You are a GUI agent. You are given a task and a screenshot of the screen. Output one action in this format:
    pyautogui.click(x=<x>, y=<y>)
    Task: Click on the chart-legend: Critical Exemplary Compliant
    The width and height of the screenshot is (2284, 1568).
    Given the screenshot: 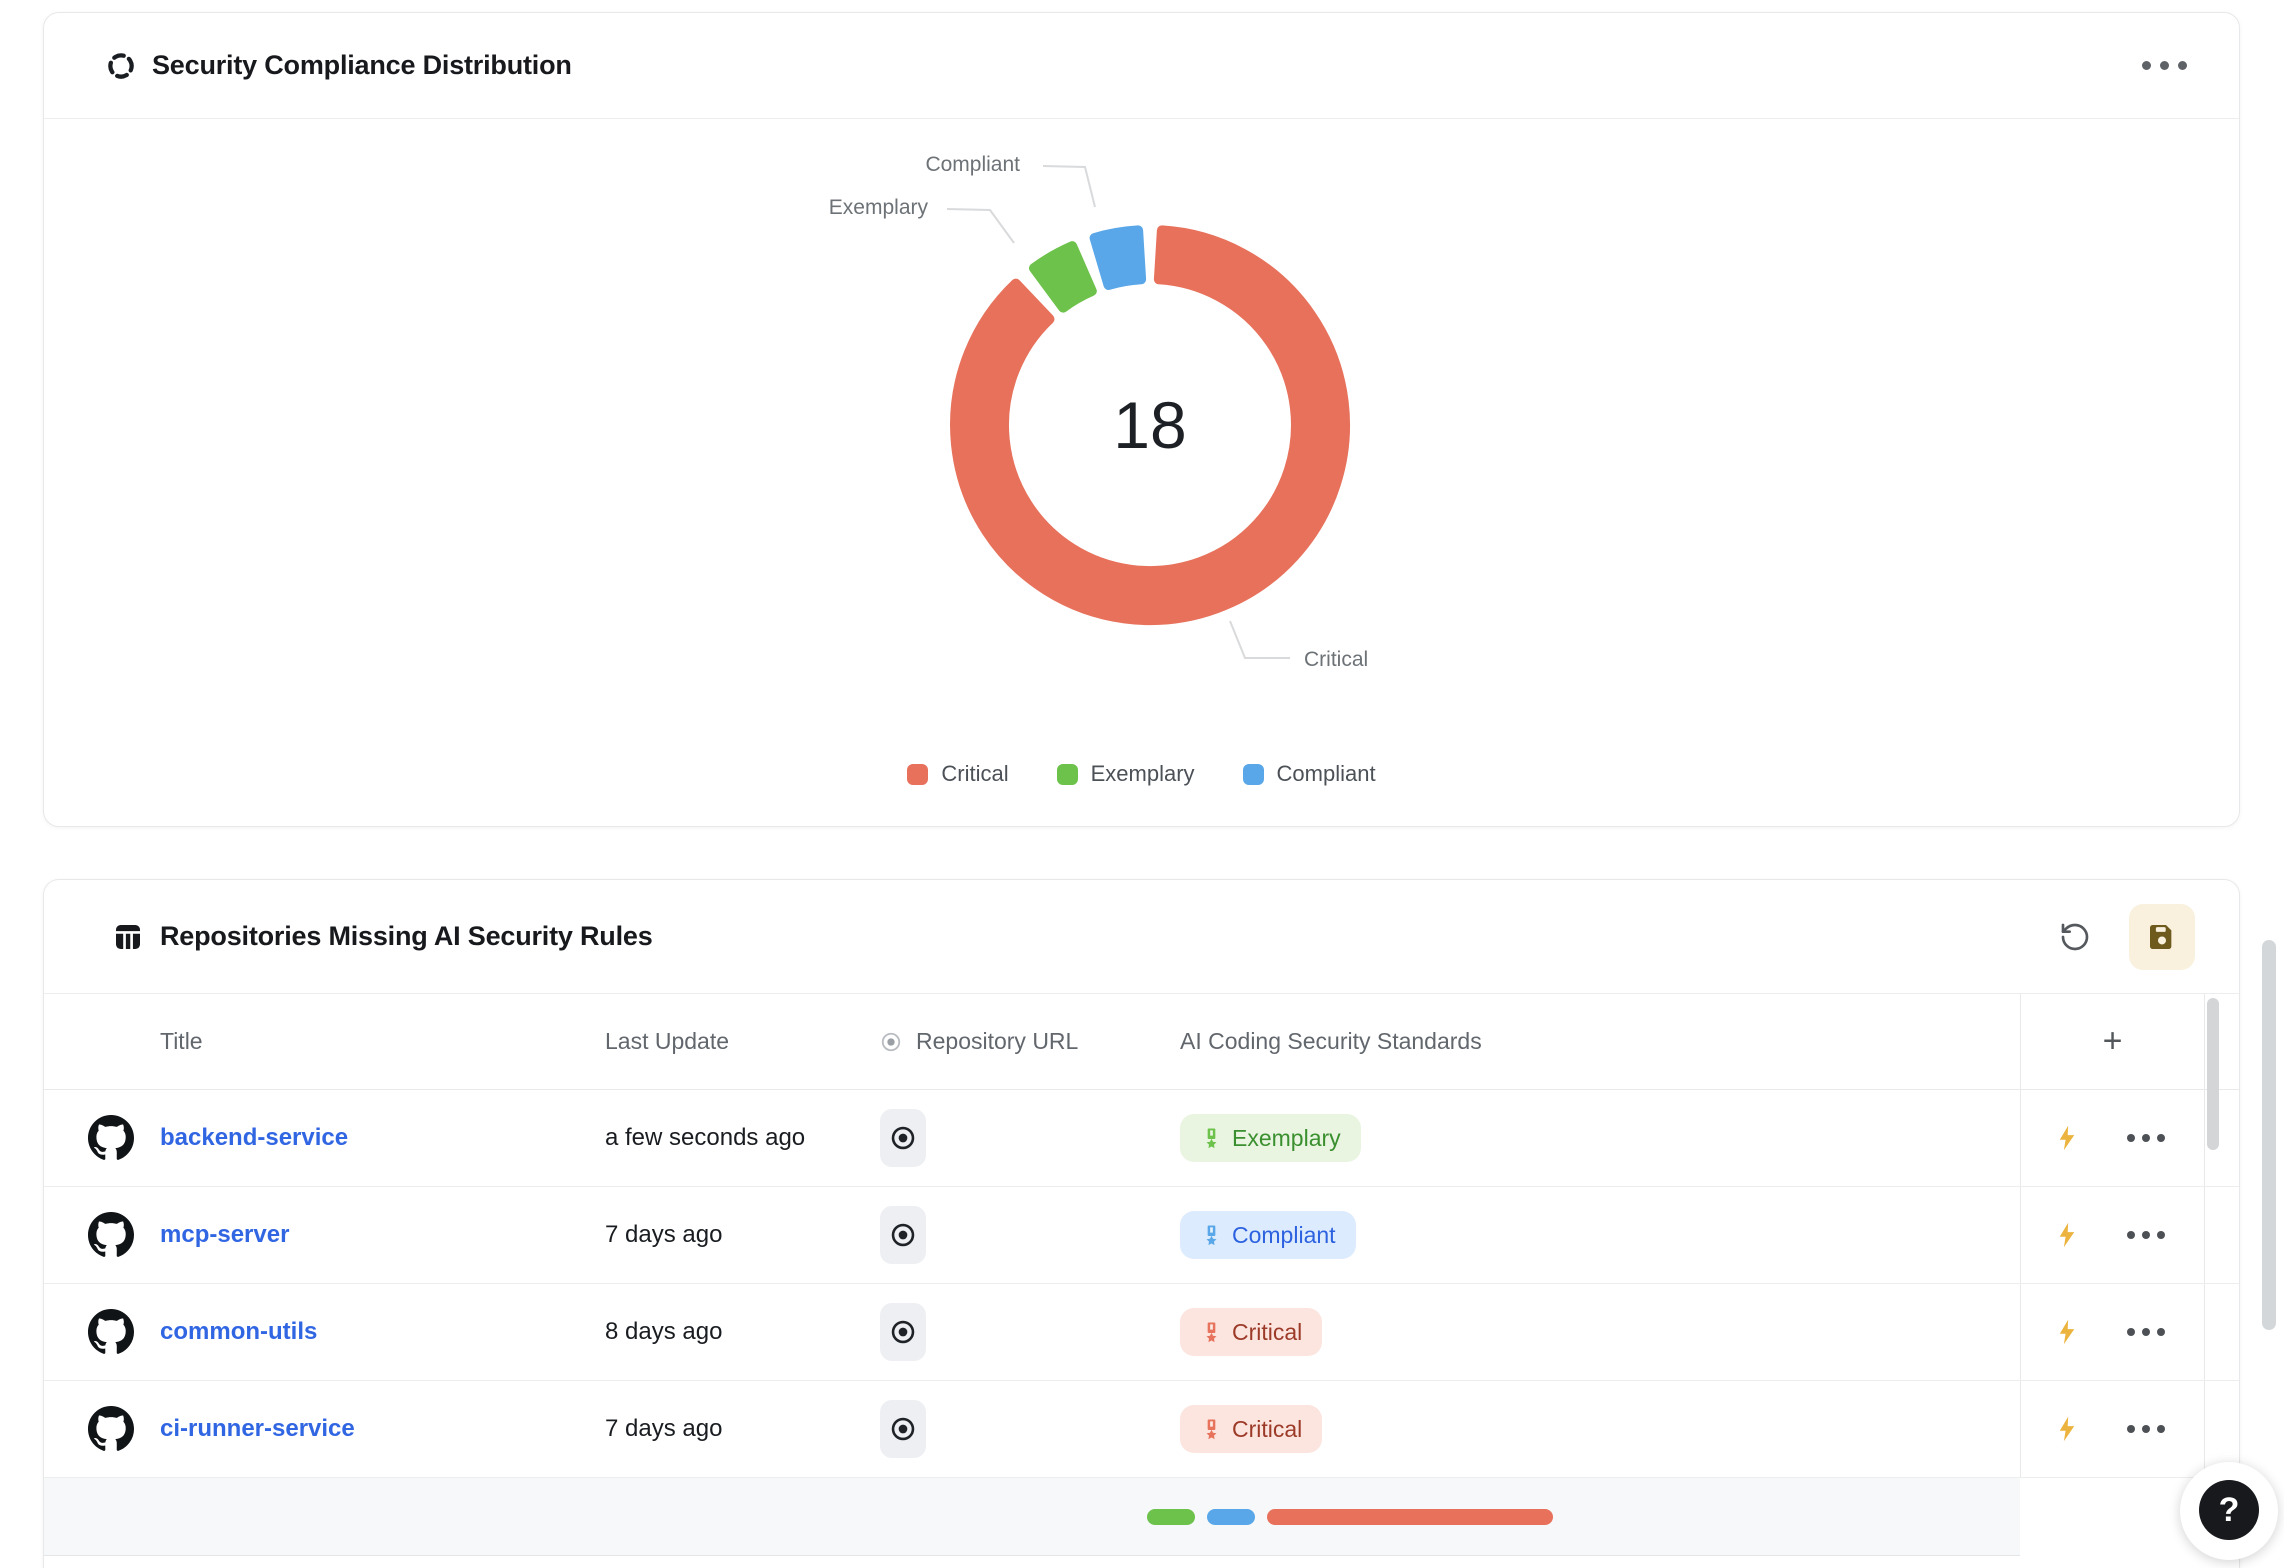 What is the action you would take?
    pyautogui.click(x=1141, y=774)
    